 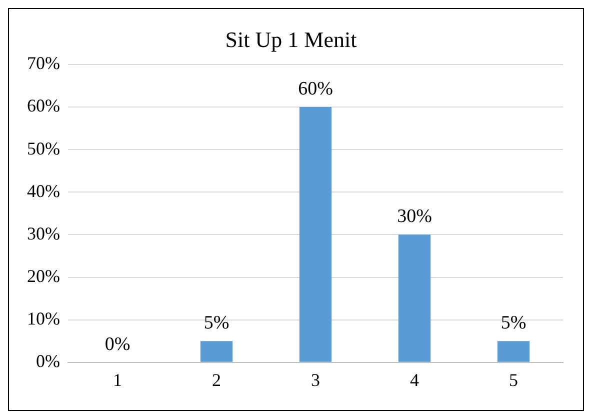 What do you see at coordinates (513, 380) in the screenshot?
I see `x-tick-label: 5` at bounding box center [513, 380].